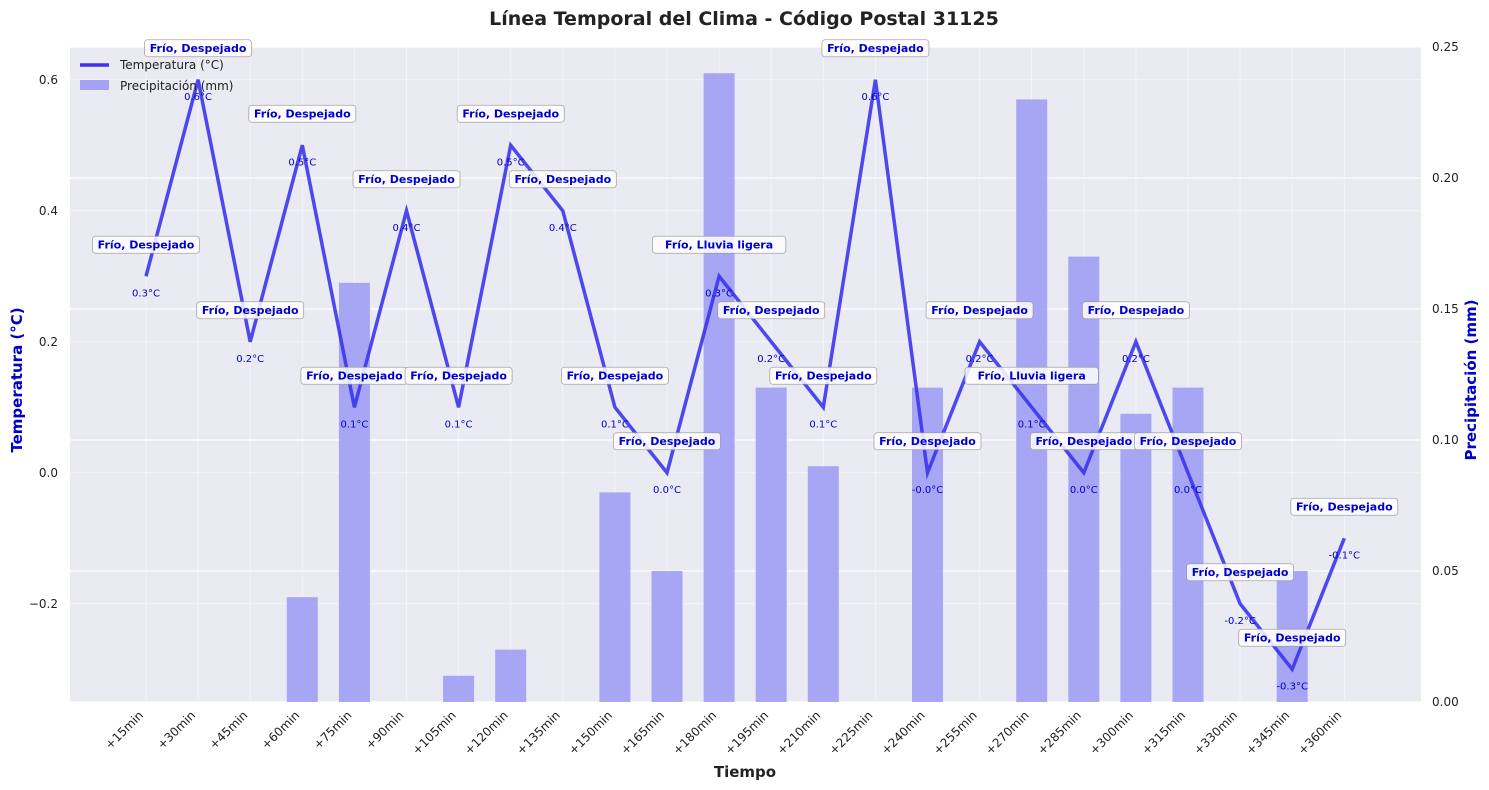 The image size is (1489, 790). What do you see at coordinates (745, 772) in the screenshot?
I see `x-axis-label: Tiempo` at bounding box center [745, 772].